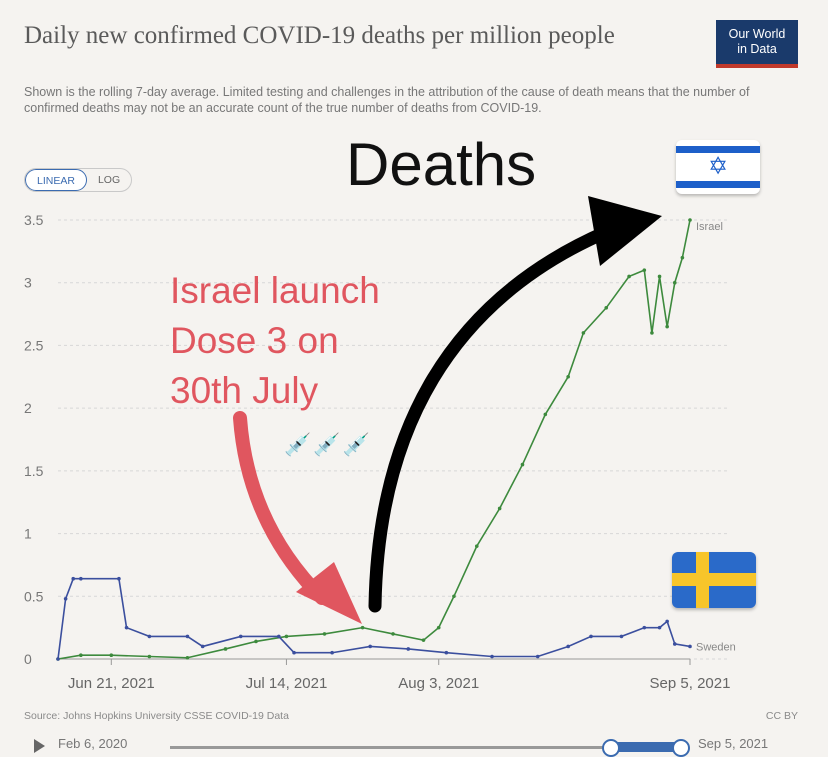 The image size is (828, 757). What do you see at coordinates (374, 618) in the screenshot?
I see `series-line-sweden` at bounding box center [374, 618].